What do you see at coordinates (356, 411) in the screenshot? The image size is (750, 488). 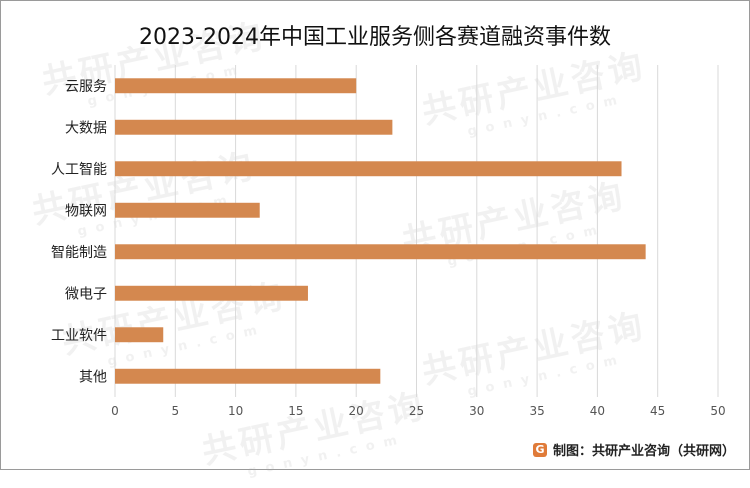 I see `x-tick-label: 20` at bounding box center [356, 411].